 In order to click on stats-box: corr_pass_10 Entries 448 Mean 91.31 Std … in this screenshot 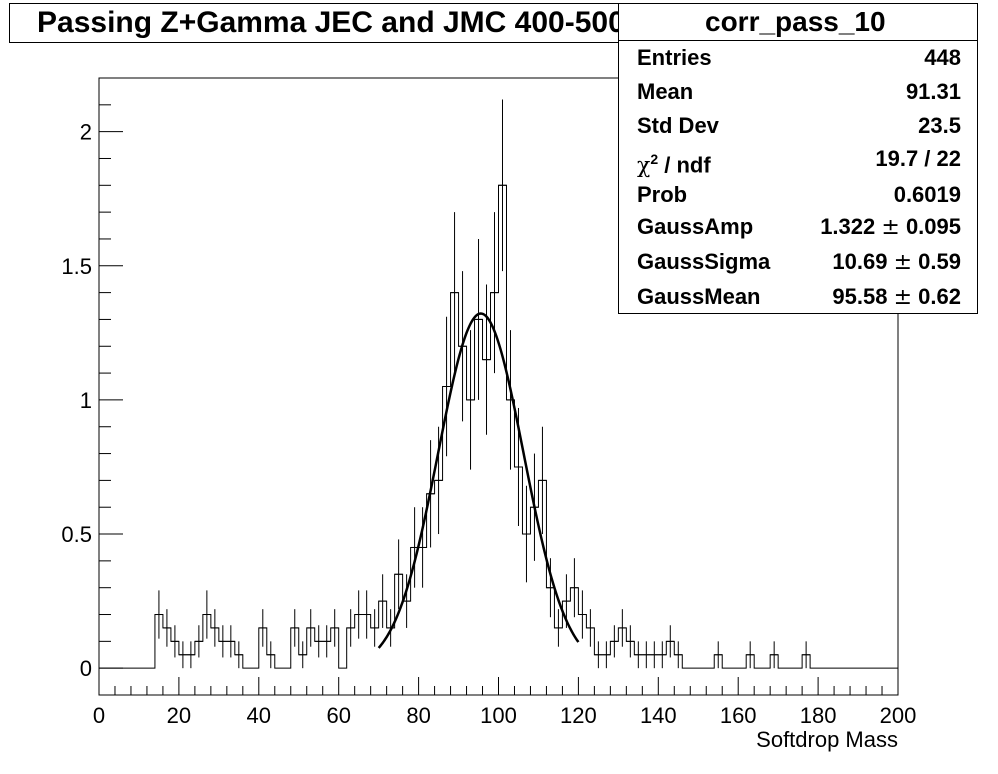, I will do `click(798, 158)`.